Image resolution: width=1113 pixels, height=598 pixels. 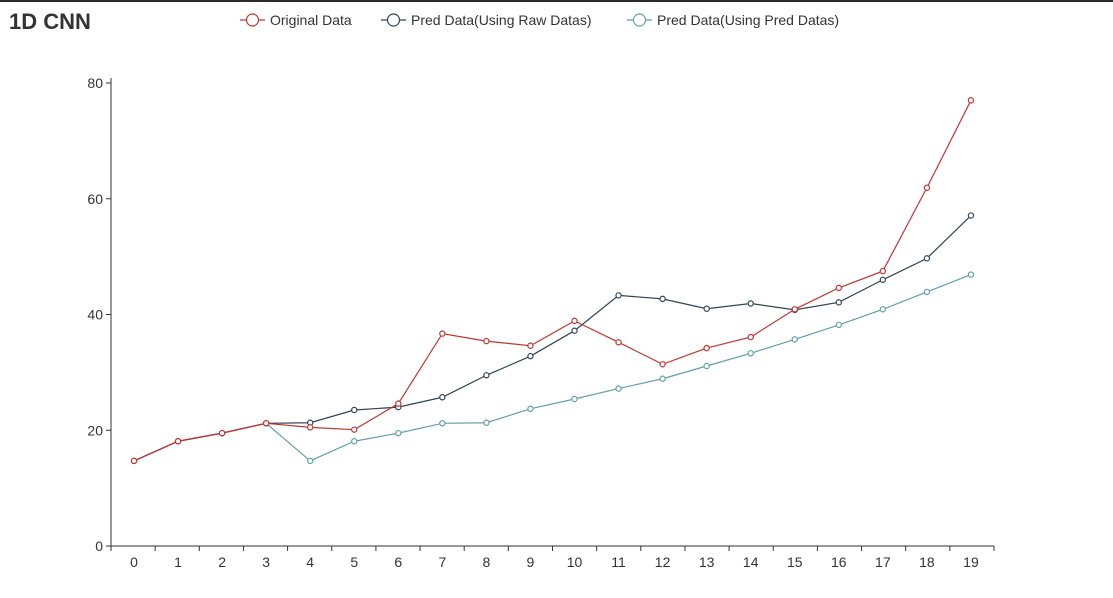 I want to click on x-tick-label: 16, so click(x=839, y=562).